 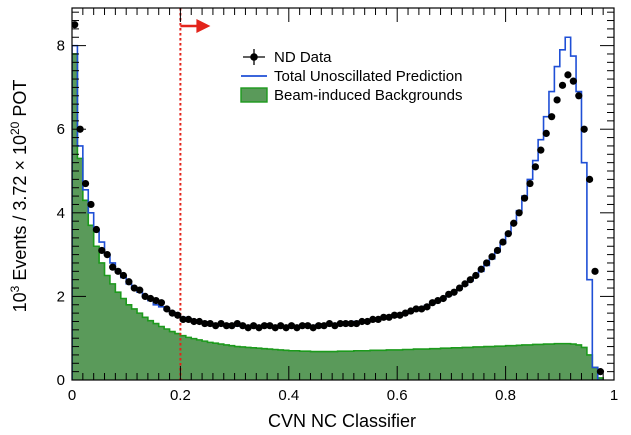 What do you see at coordinates (505, 395) in the screenshot?
I see `x-tick-label: 0.8` at bounding box center [505, 395].